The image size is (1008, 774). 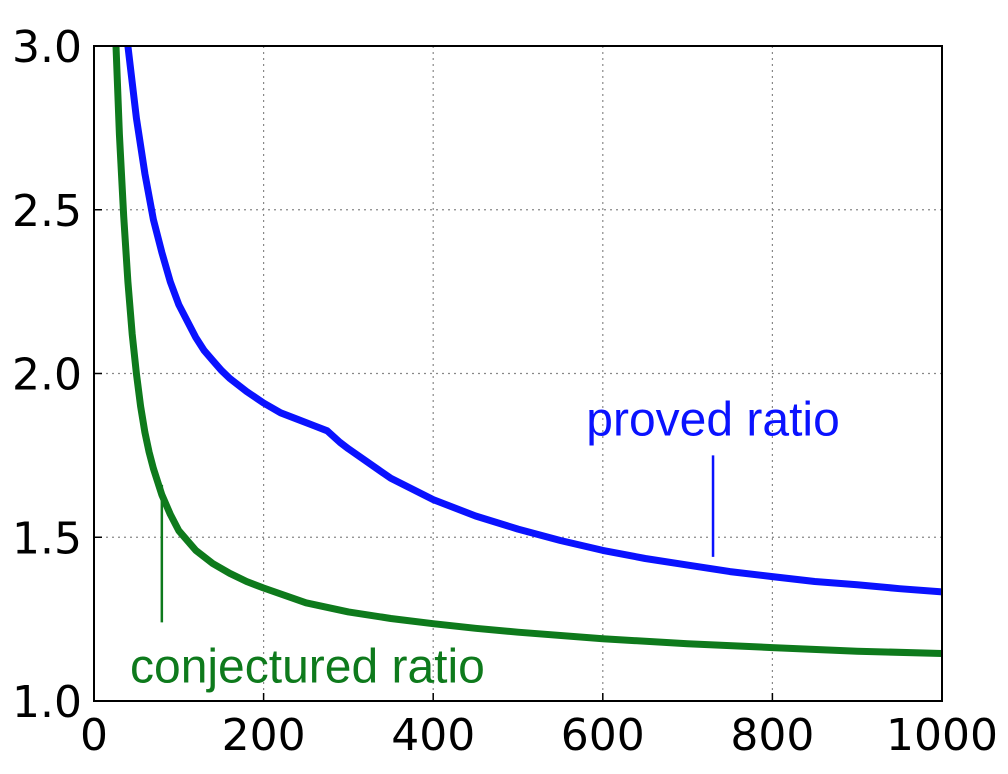 What do you see at coordinates (47, 538) in the screenshot?
I see `y-tick-label: 1.5` at bounding box center [47, 538].